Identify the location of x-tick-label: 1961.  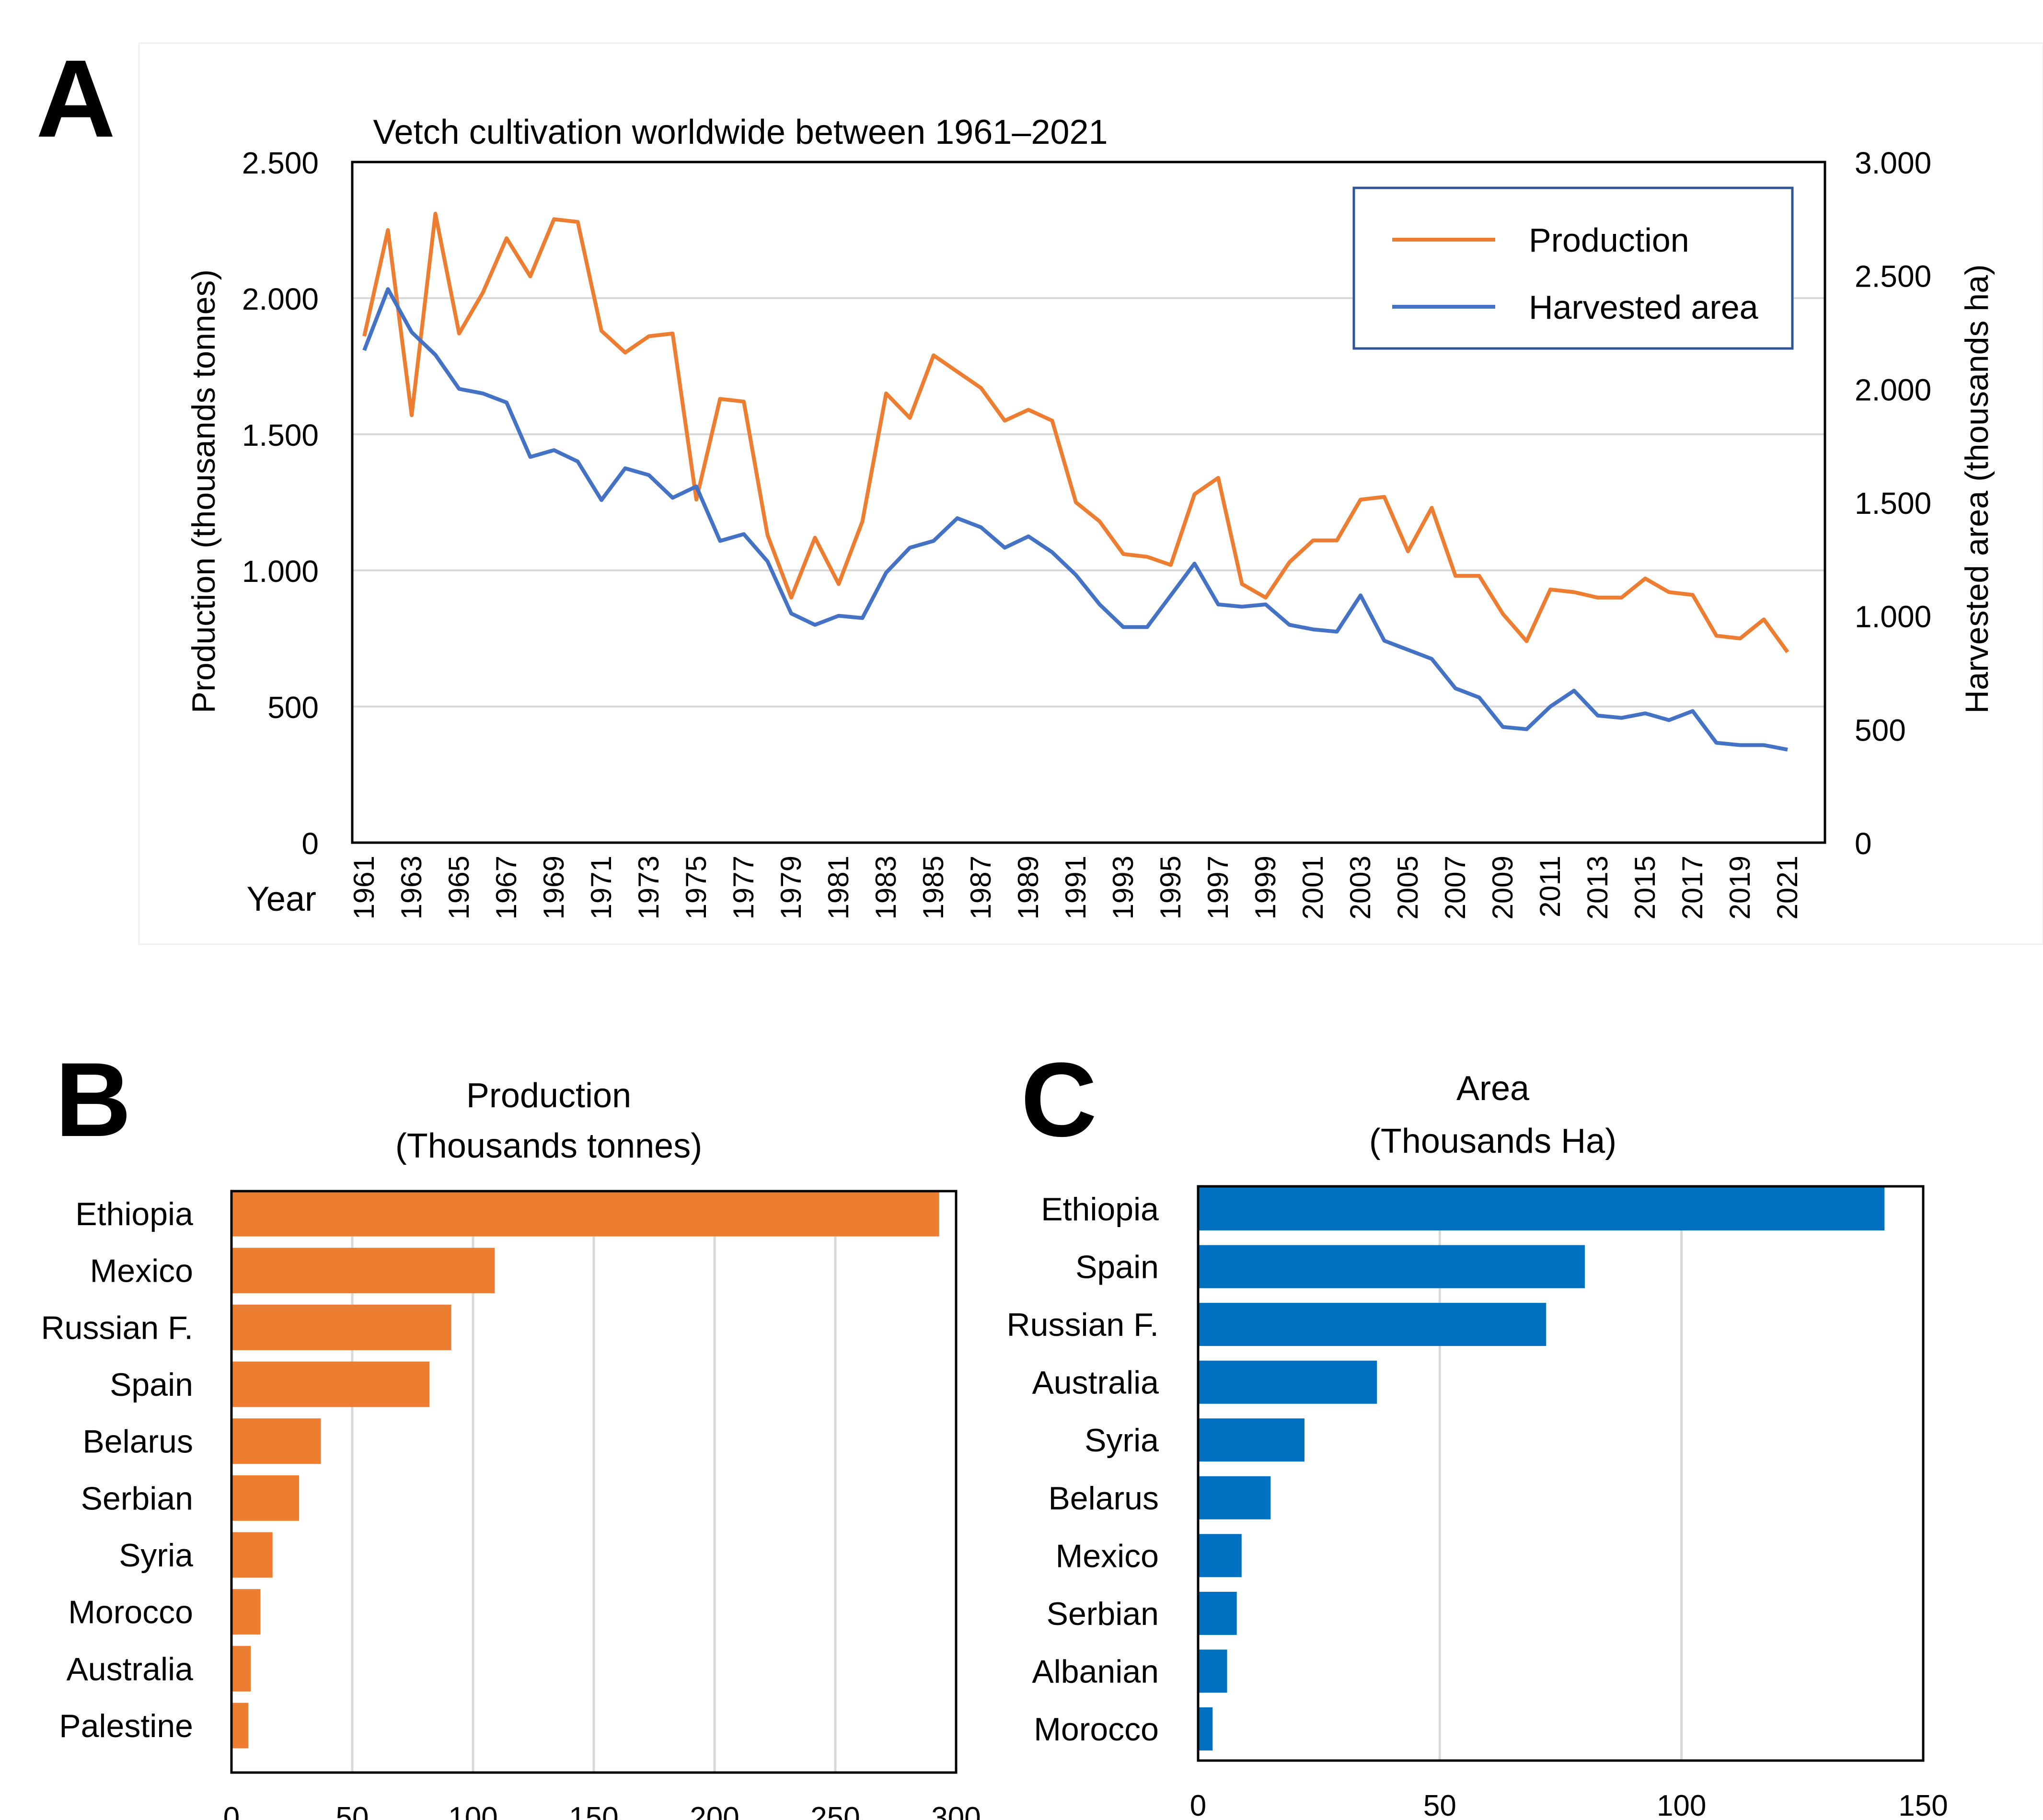
(364, 887).